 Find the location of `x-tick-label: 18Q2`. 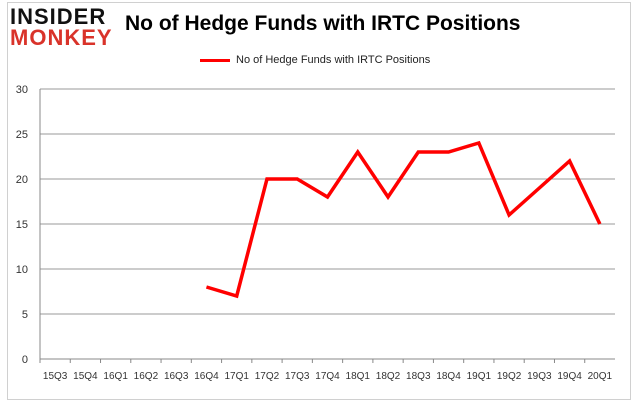

x-tick-label: 18Q2 is located at coordinates (388, 376).